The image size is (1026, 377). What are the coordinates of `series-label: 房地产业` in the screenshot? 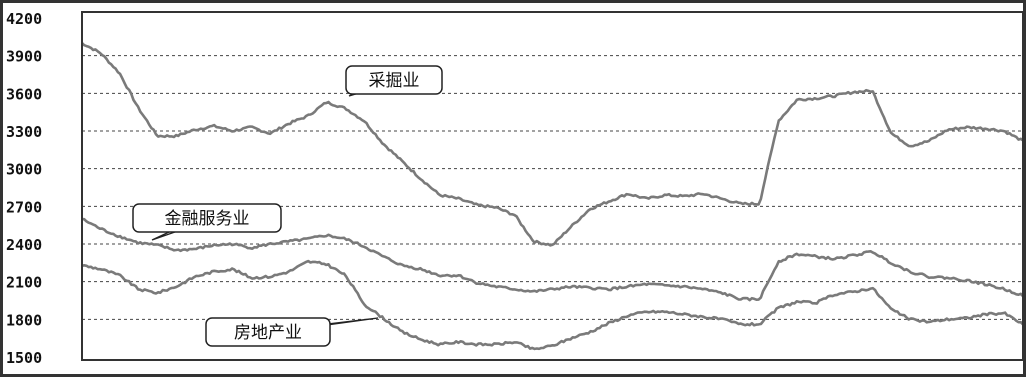 It's located at (268, 333).